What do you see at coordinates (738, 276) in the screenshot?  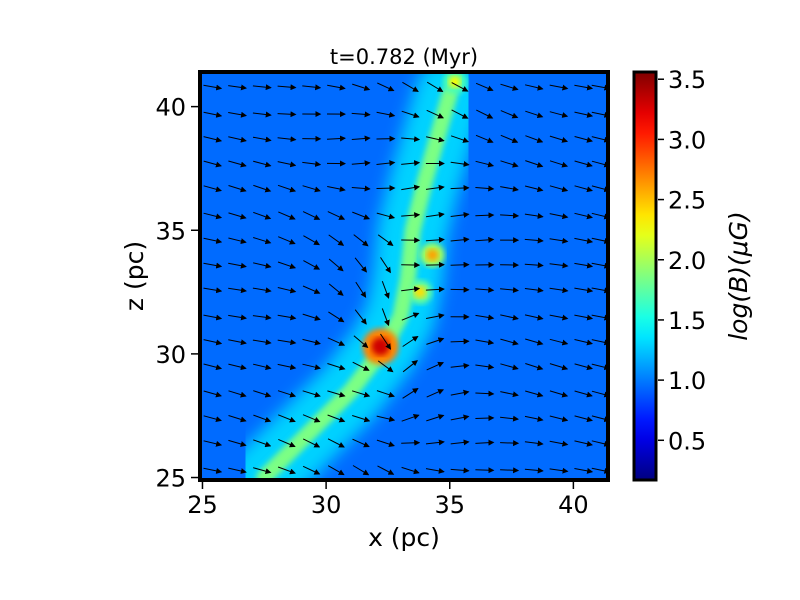 I see `colorbar-label: log(B)(μG)` at bounding box center [738, 276].